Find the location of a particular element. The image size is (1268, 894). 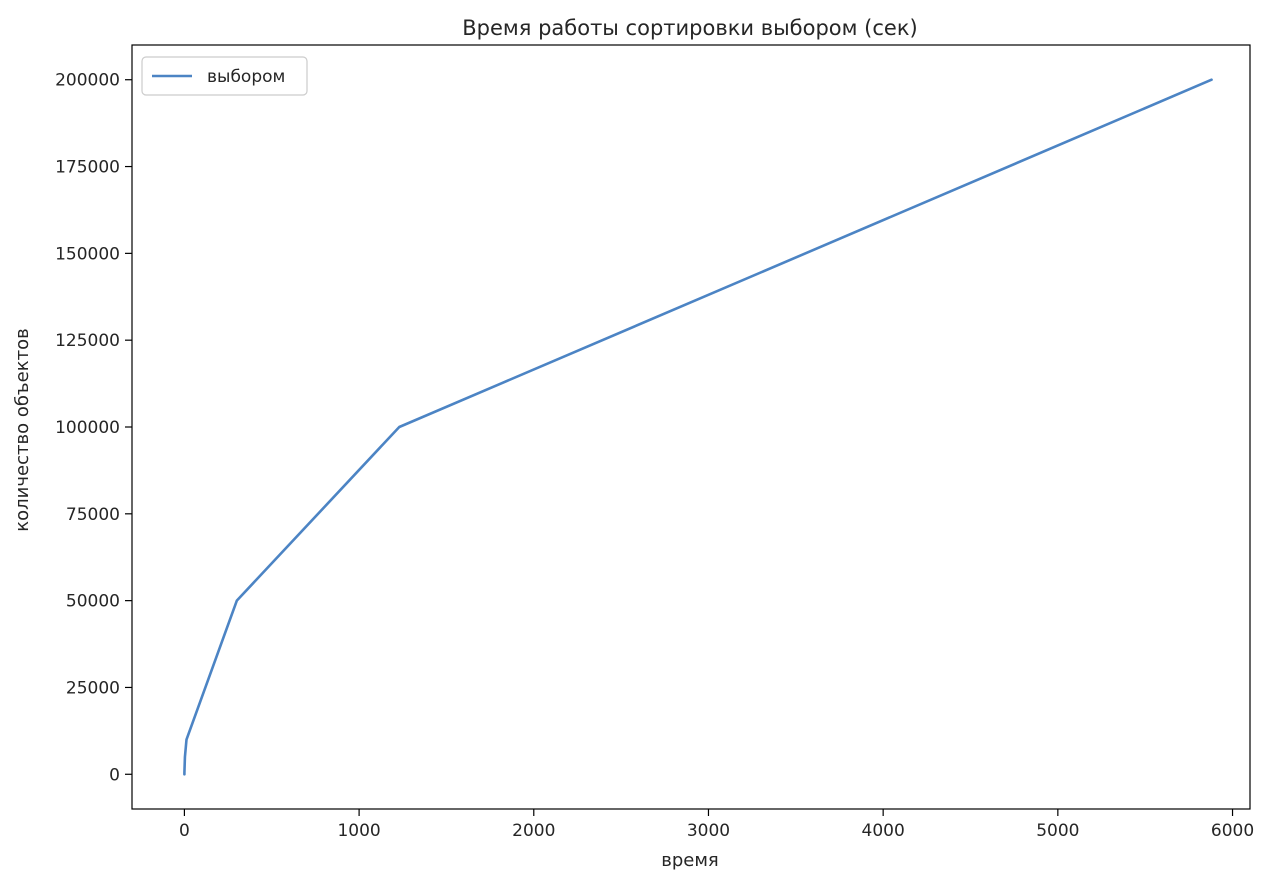

y-tick-label: 75000 is located at coordinates (93, 515).